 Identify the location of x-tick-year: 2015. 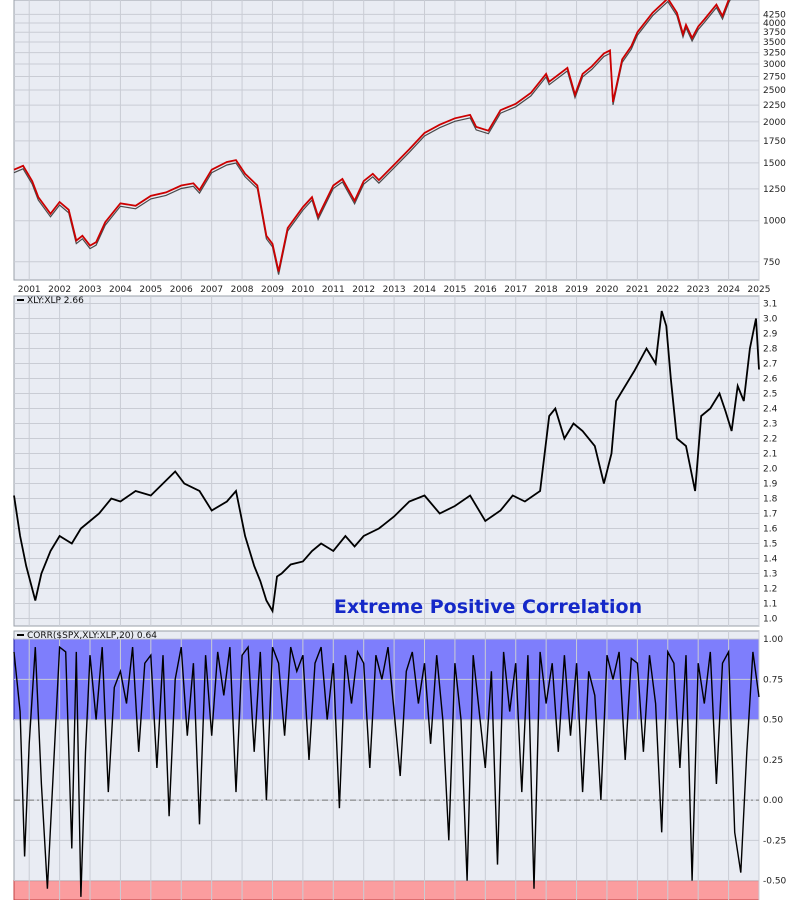
(454, 290).